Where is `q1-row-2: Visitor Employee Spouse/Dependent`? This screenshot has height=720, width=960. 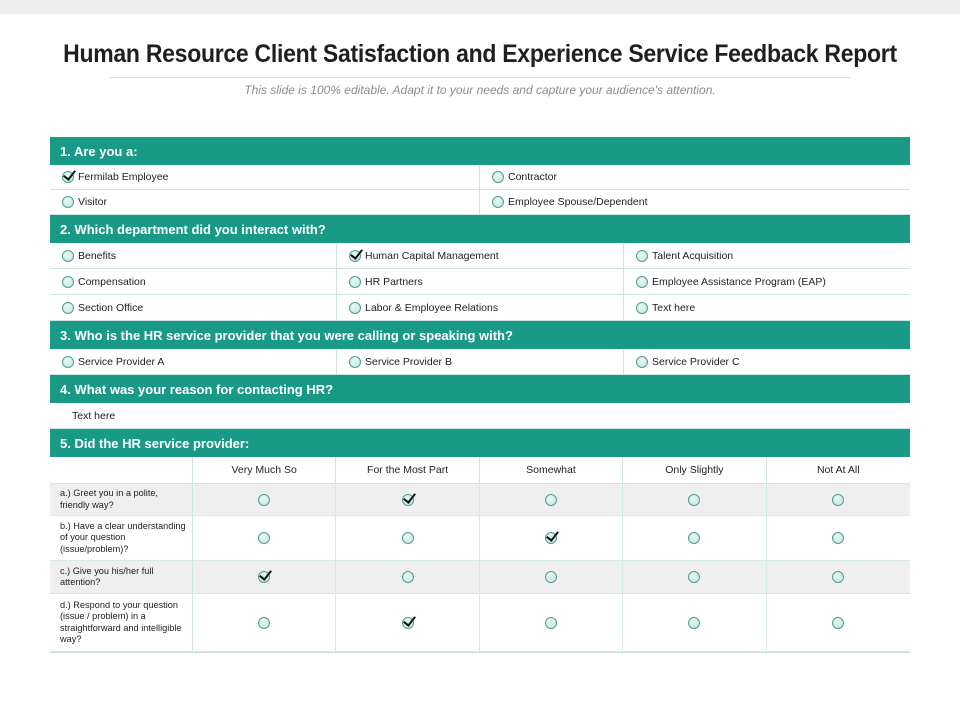
q1-row-2: Visitor Employee Spouse/Dependent is located at coordinates (480, 202).